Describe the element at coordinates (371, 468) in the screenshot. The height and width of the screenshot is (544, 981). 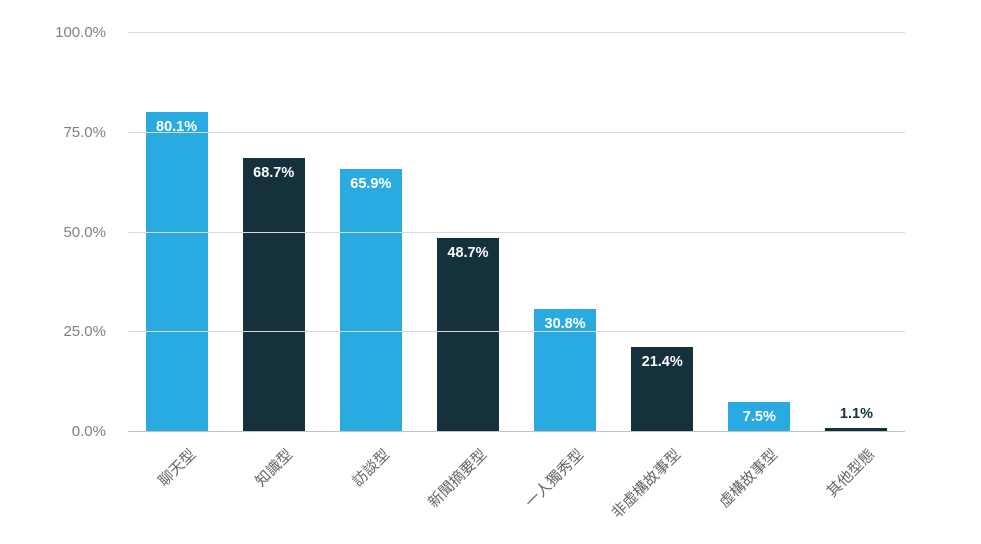
I see `x-axis-category-label: 訪談型` at that location.